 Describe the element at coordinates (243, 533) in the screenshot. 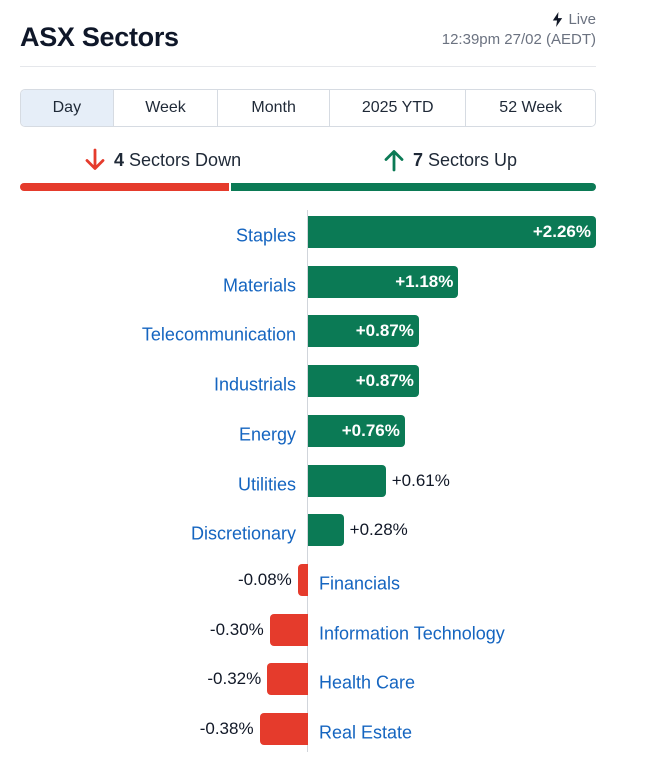

I see `sector-label-discretionary: Discretionary` at that location.